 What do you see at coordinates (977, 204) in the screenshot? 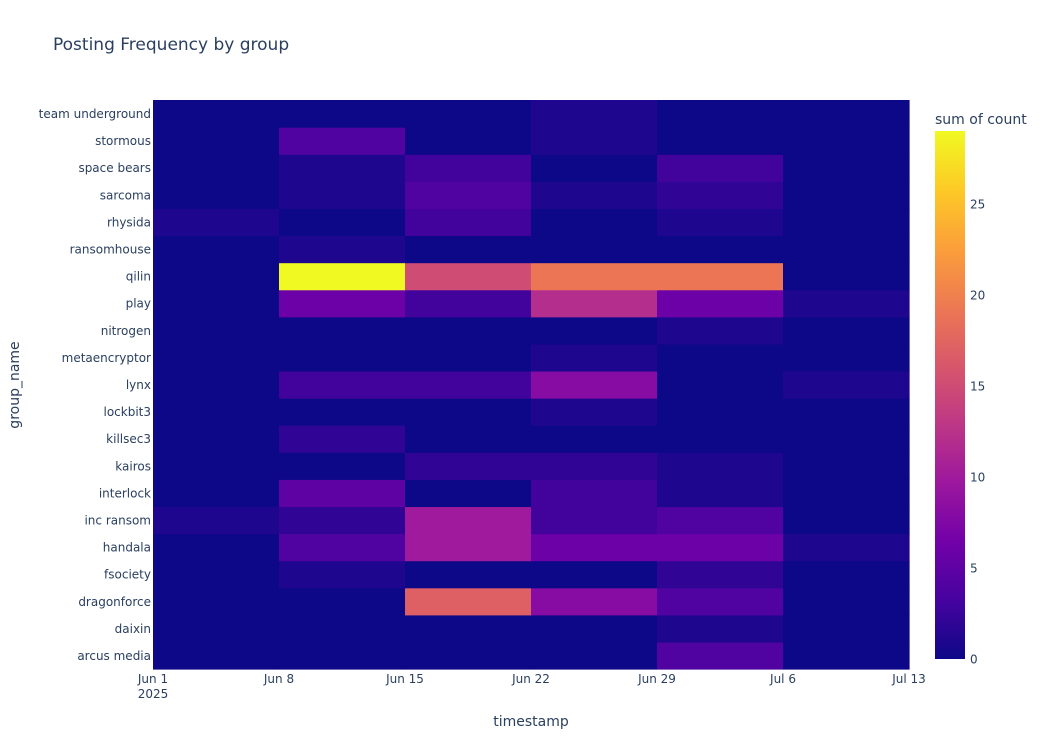
I see `colorbar-tick-label: 25` at bounding box center [977, 204].